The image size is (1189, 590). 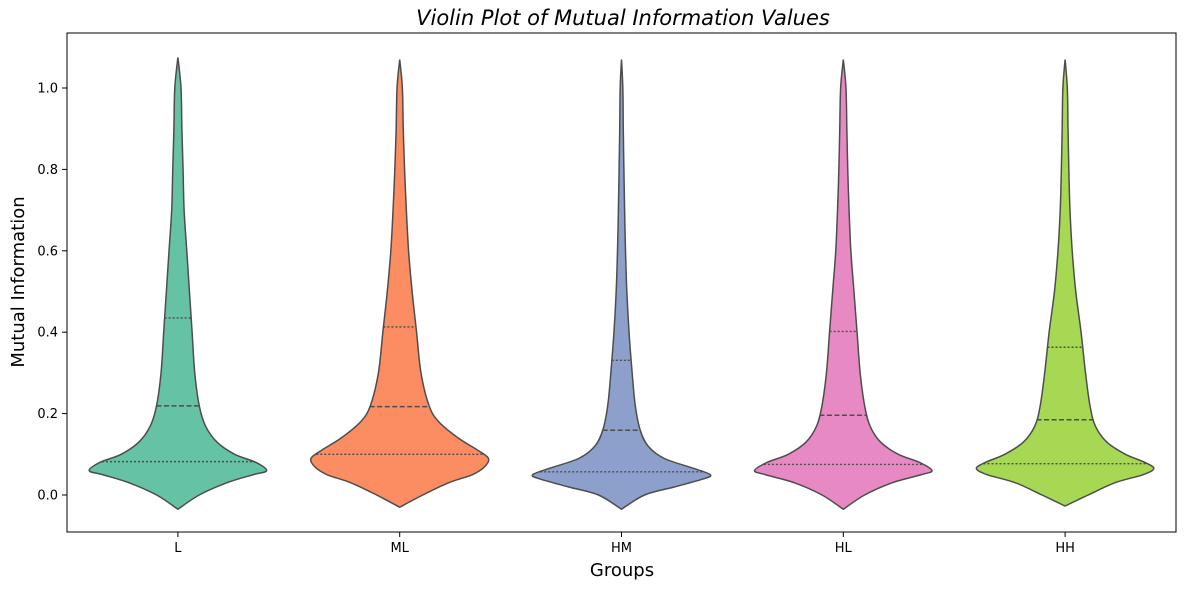 I want to click on y-tick-label: 0.8, so click(x=47, y=170).